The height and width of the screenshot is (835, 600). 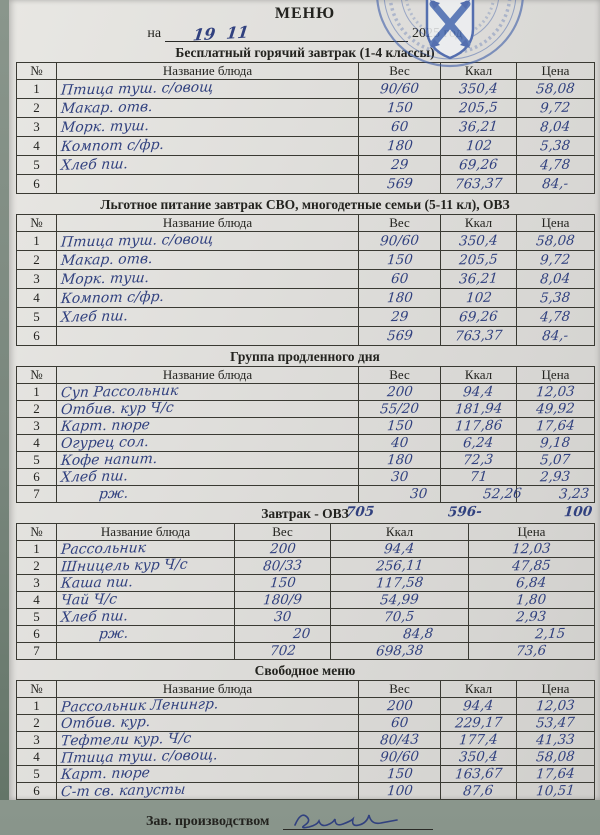 I want to click on cell-name: Птица туш. с/овощ, so click(x=137, y=241).